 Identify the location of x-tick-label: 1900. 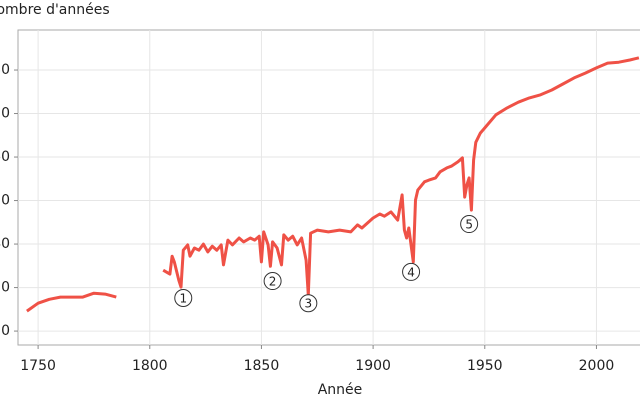
(373, 366).